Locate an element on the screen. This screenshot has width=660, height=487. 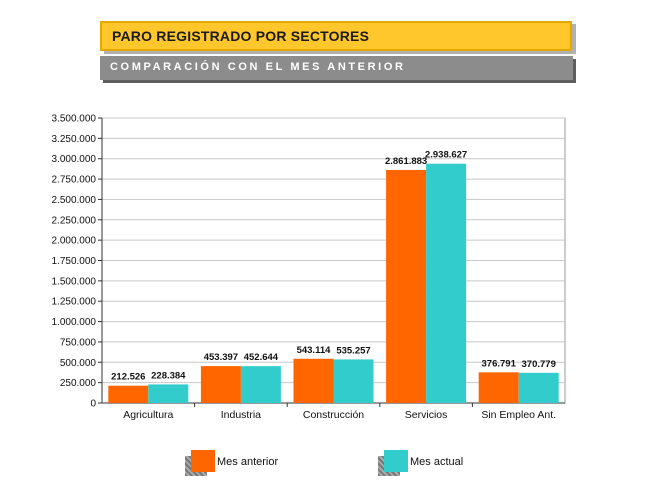
title-bar: PARO REGISTRADO POR SECTORES is located at coordinates (336, 36).